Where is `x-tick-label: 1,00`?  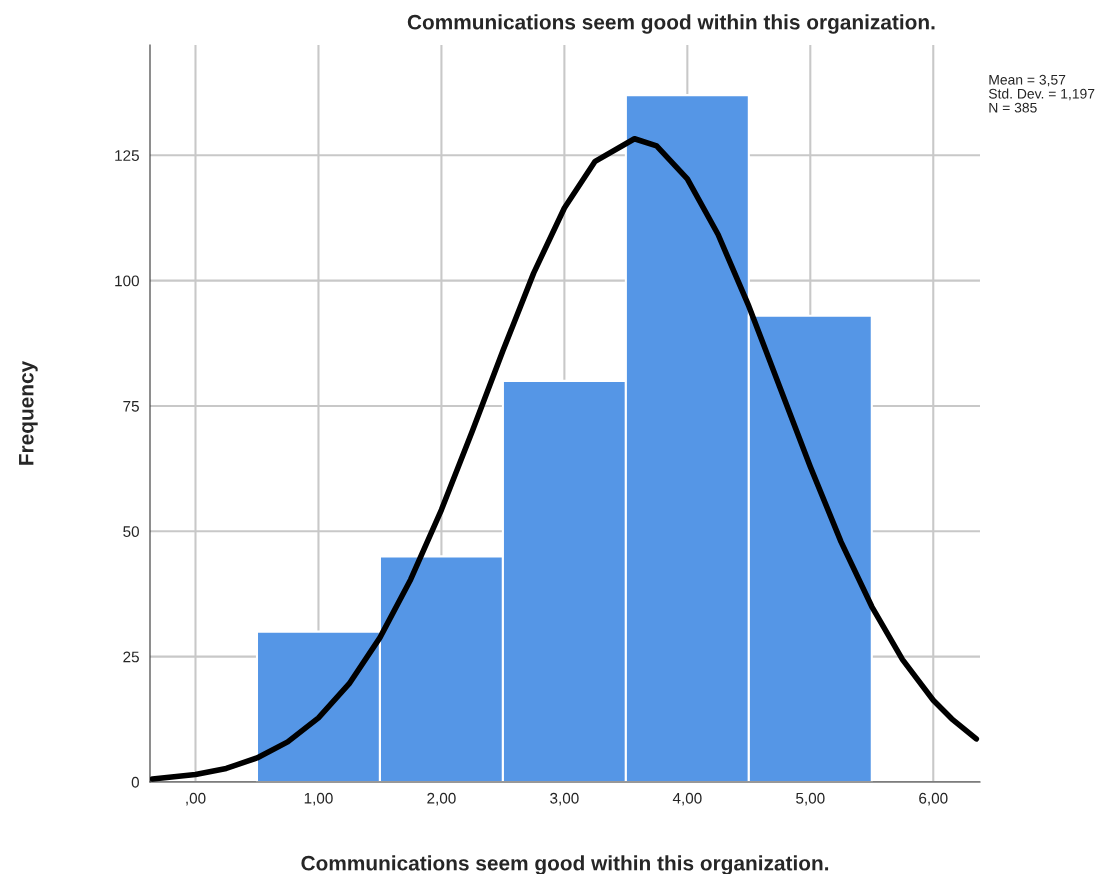 x-tick-label: 1,00 is located at coordinates (318, 799).